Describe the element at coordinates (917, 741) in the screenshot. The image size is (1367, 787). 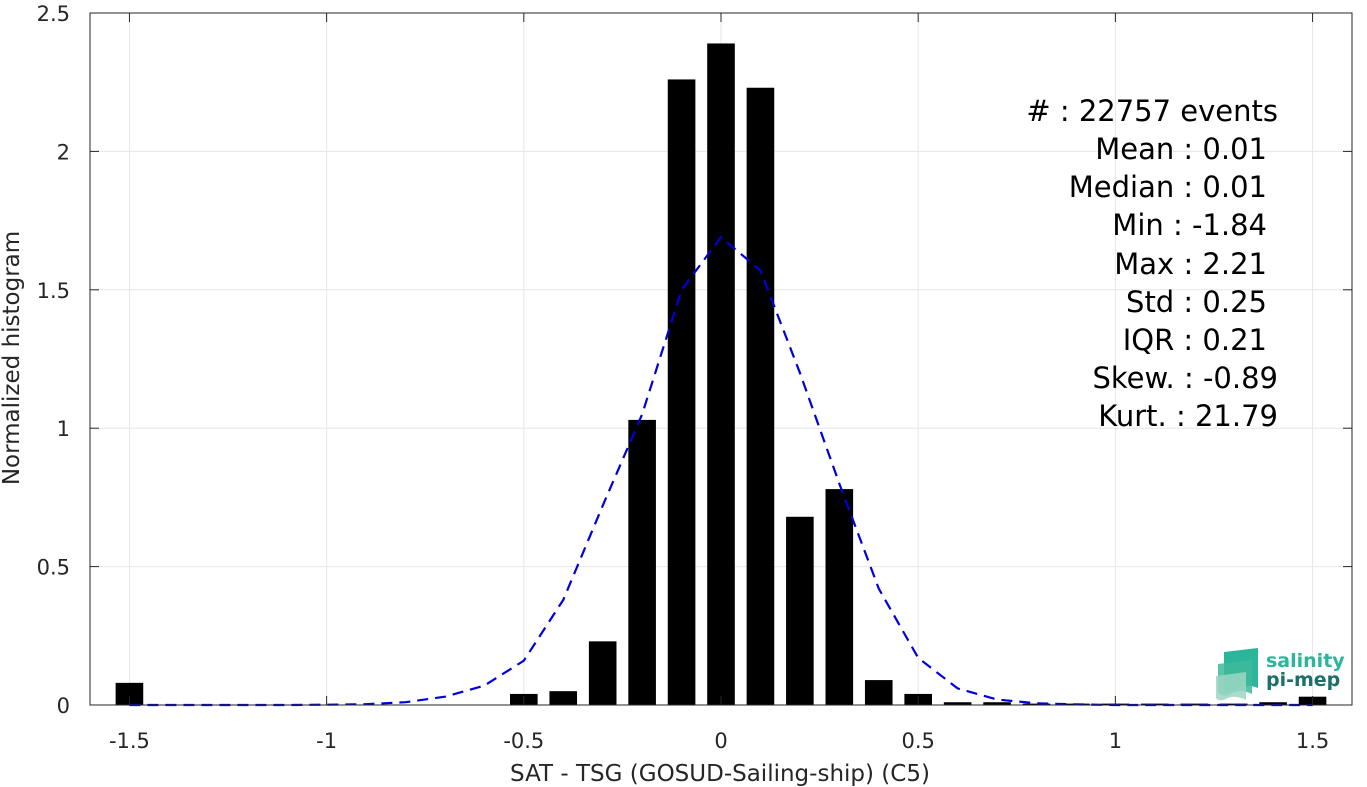
I see `x-tick-label: 0.5` at that location.